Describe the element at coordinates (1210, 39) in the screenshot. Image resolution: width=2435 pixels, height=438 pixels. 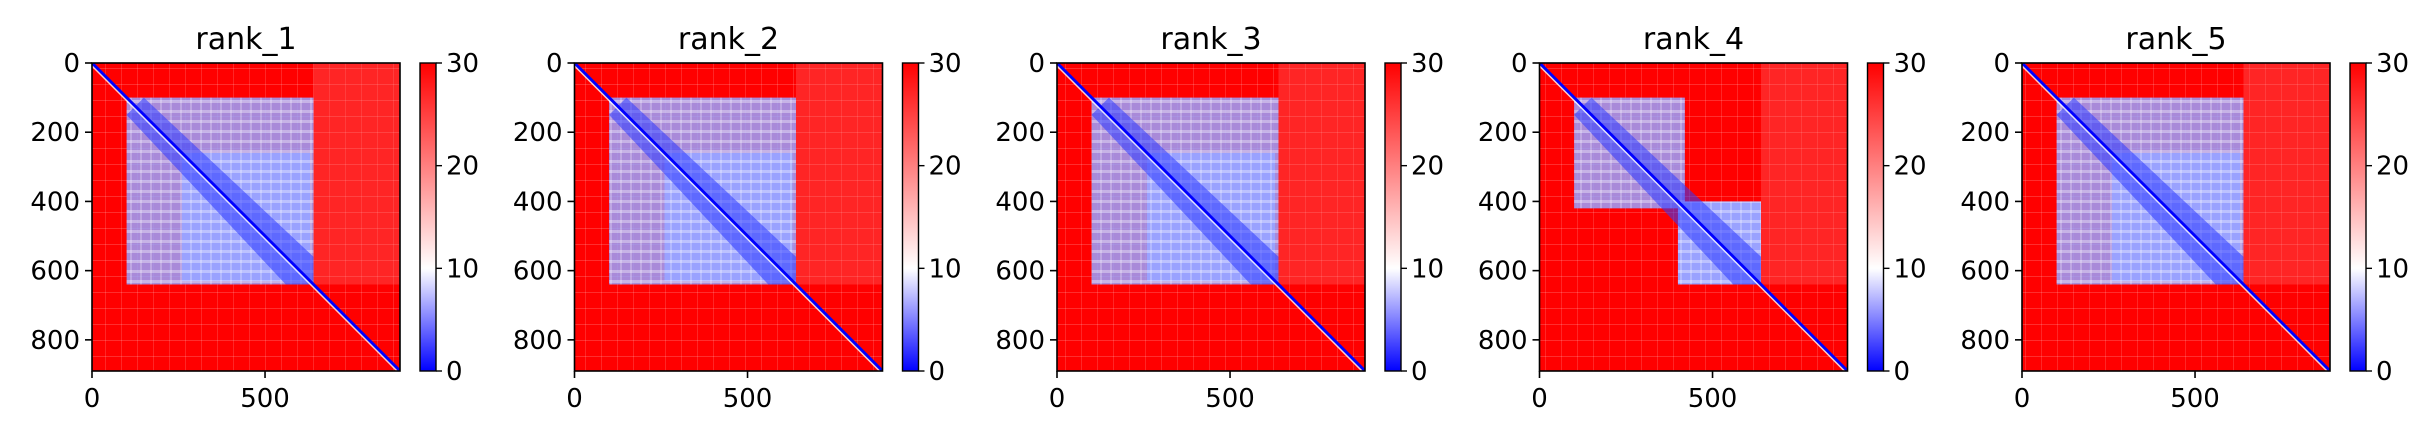
I see `panel-title: rank_3` at that location.